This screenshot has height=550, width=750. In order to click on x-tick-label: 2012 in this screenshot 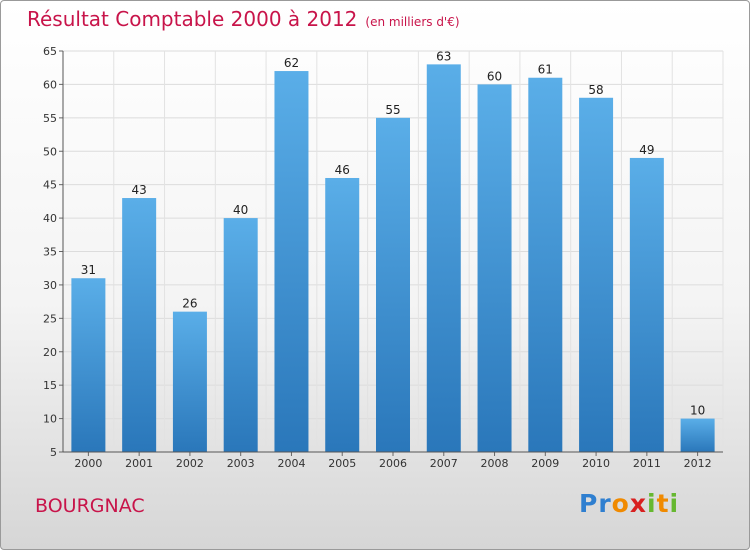, I will do `click(698, 463)`.